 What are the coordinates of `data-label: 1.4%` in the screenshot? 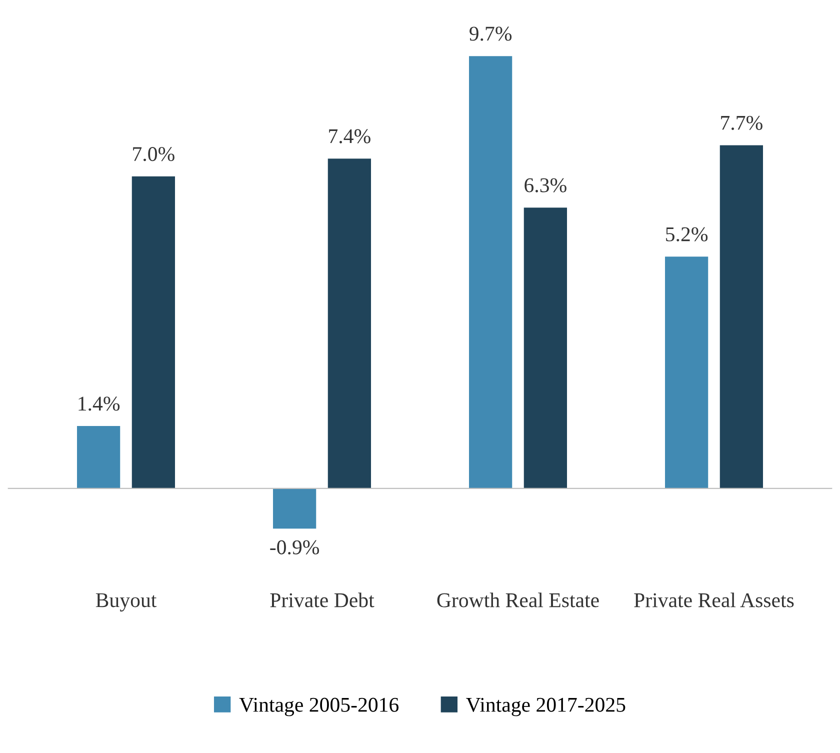 It's located at (99, 403).